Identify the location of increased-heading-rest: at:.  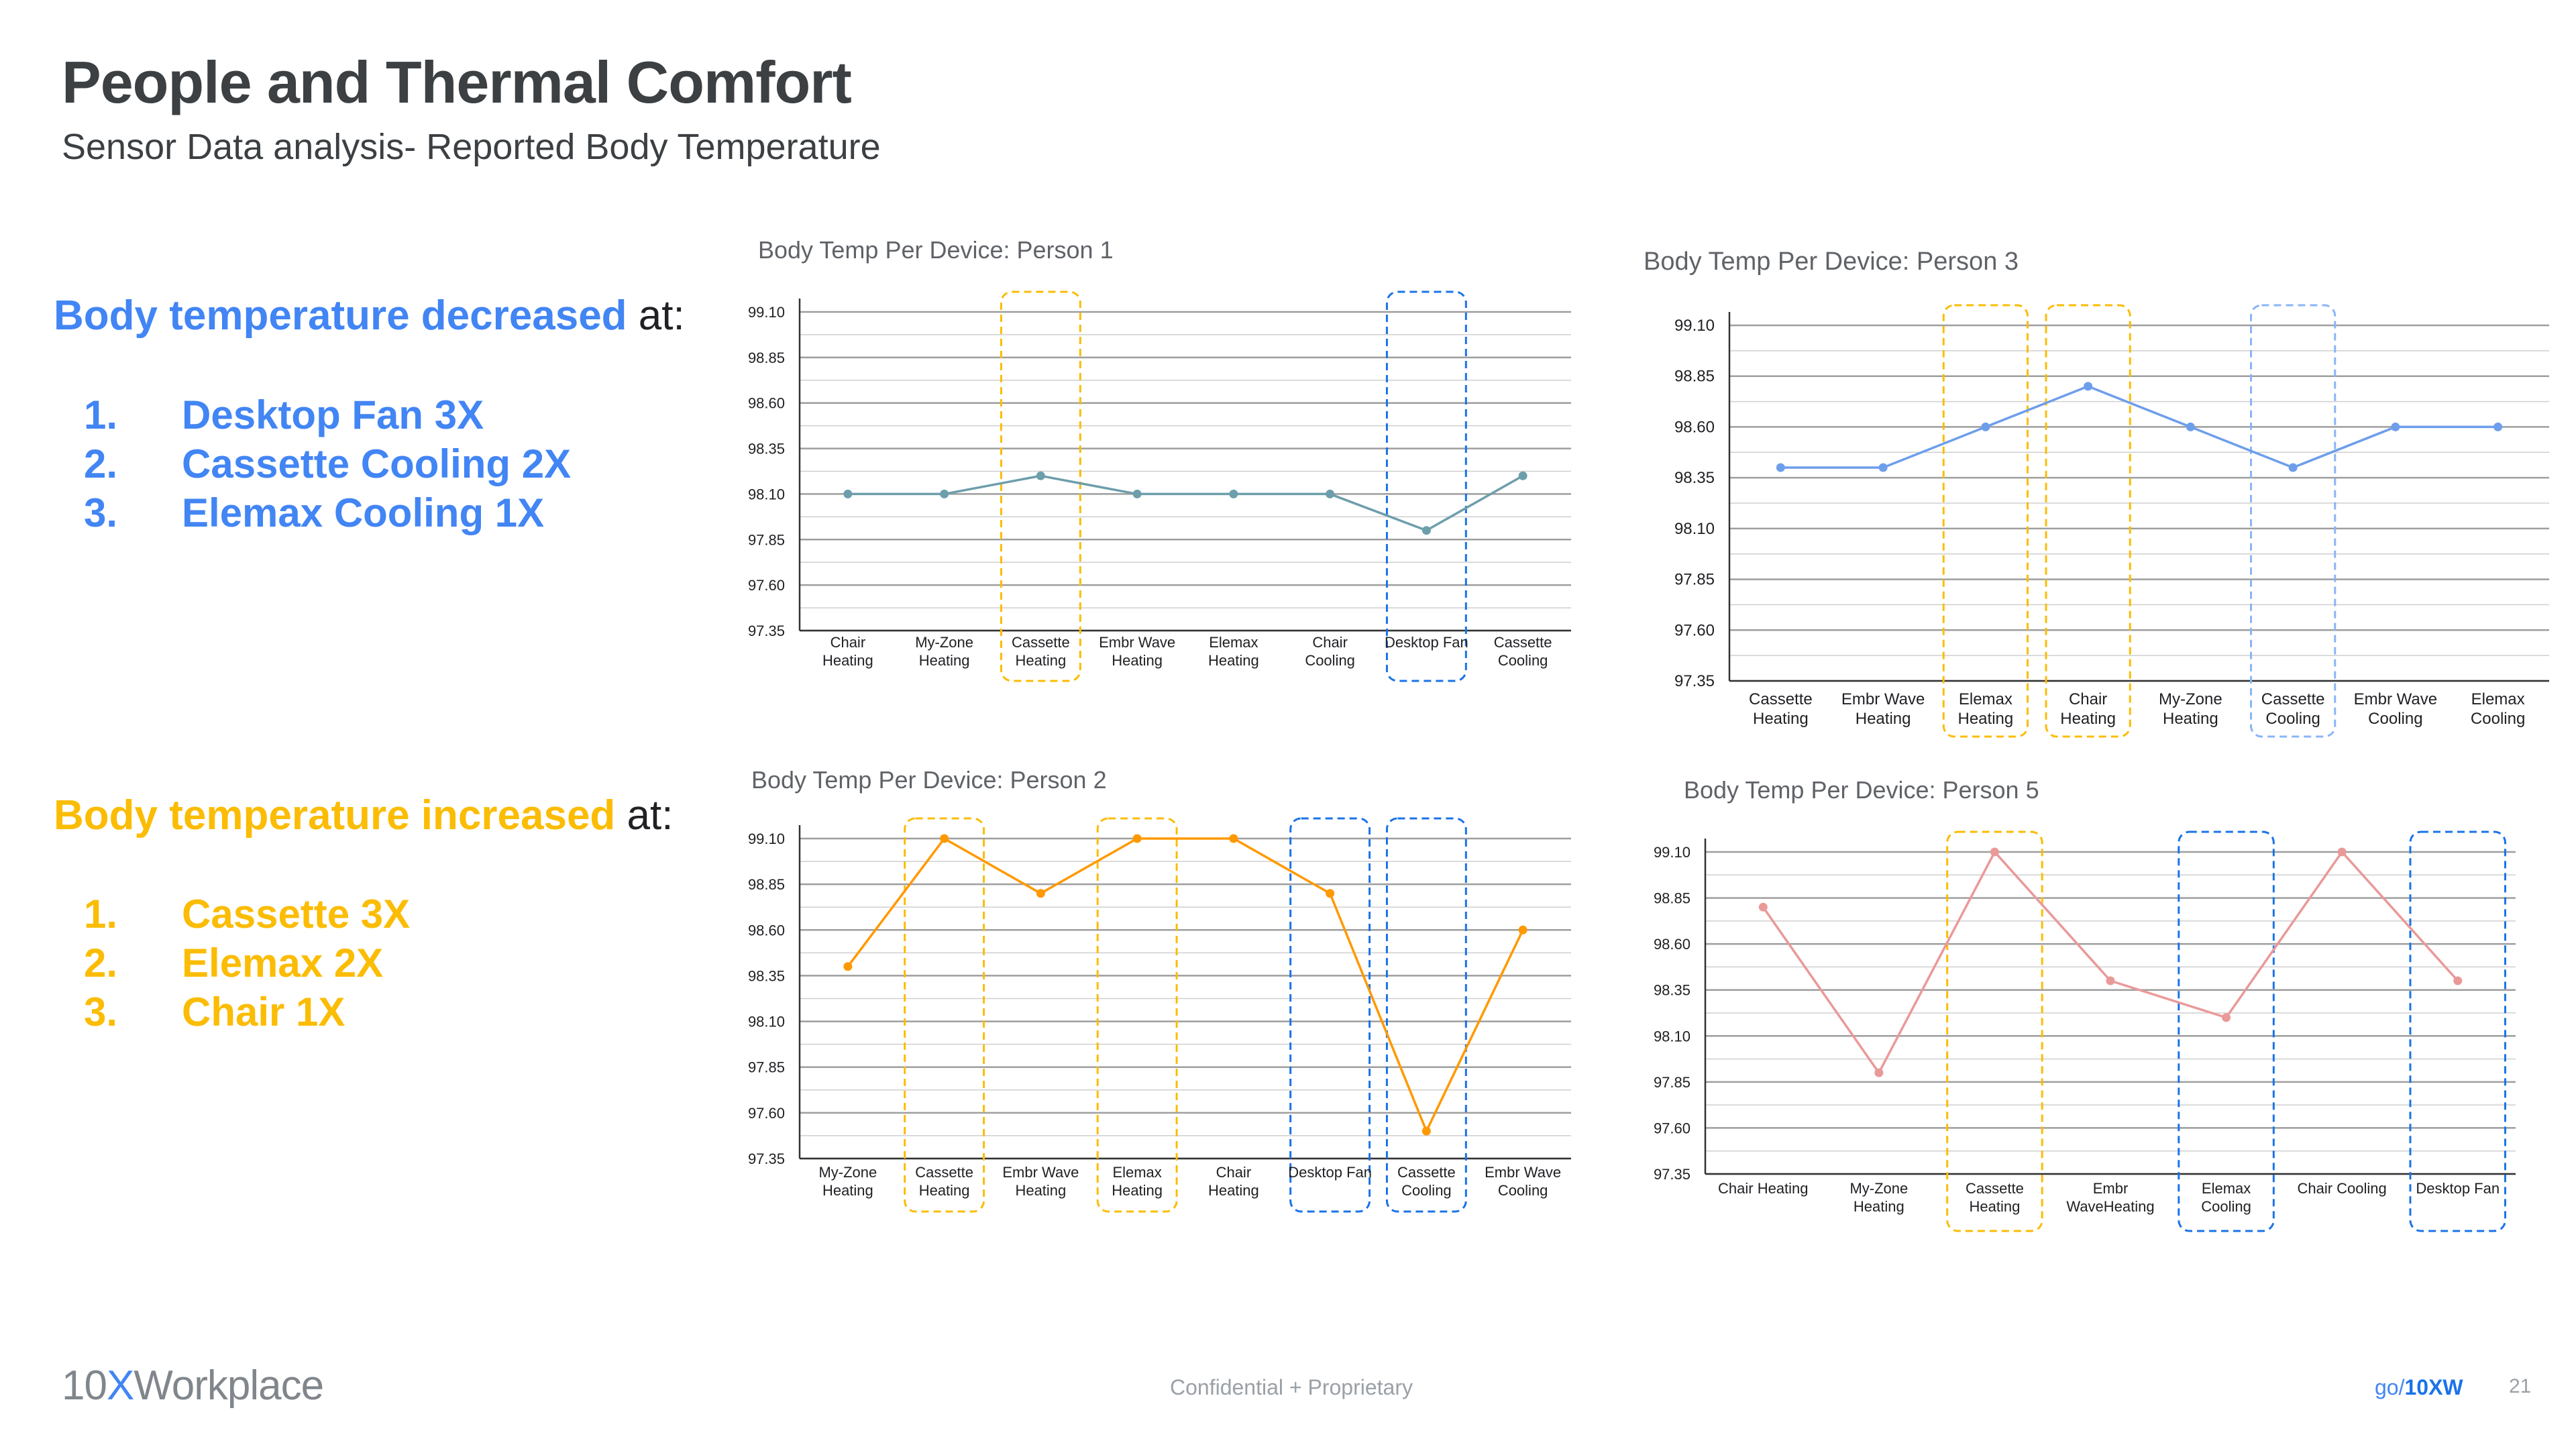
(644, 815).